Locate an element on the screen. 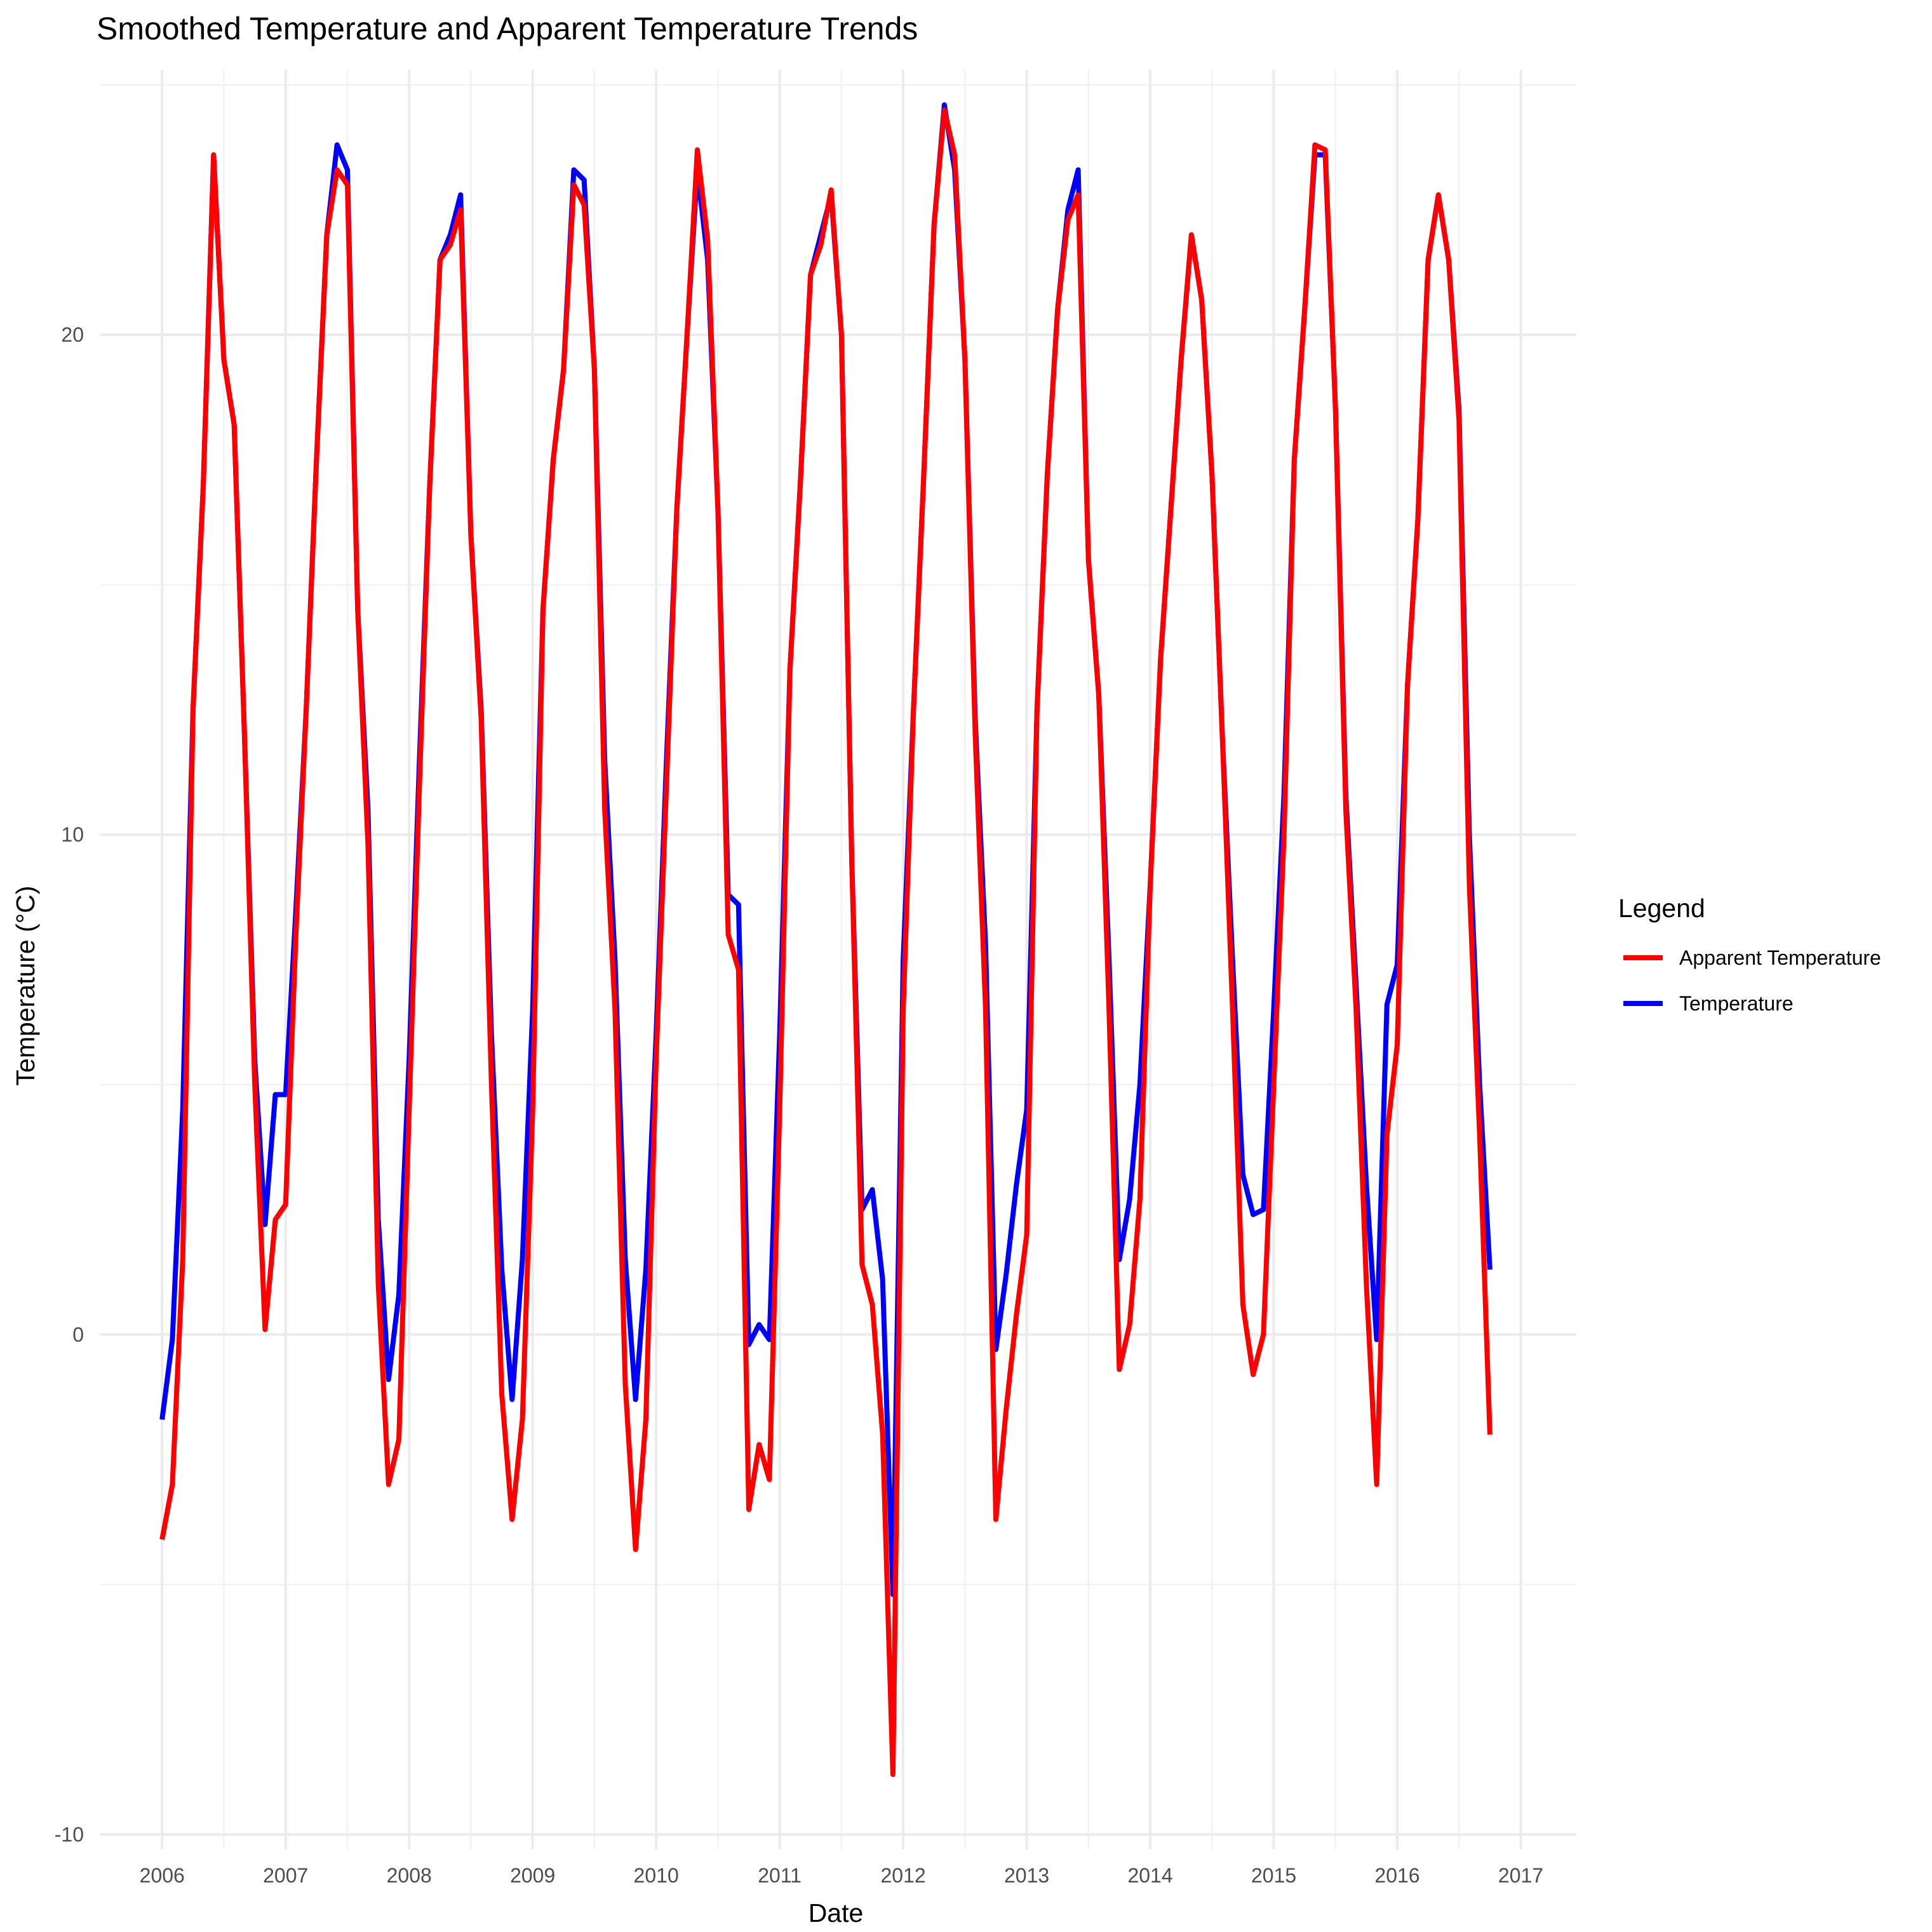  legend-title: Legend is located at coordinates (1661, 908).